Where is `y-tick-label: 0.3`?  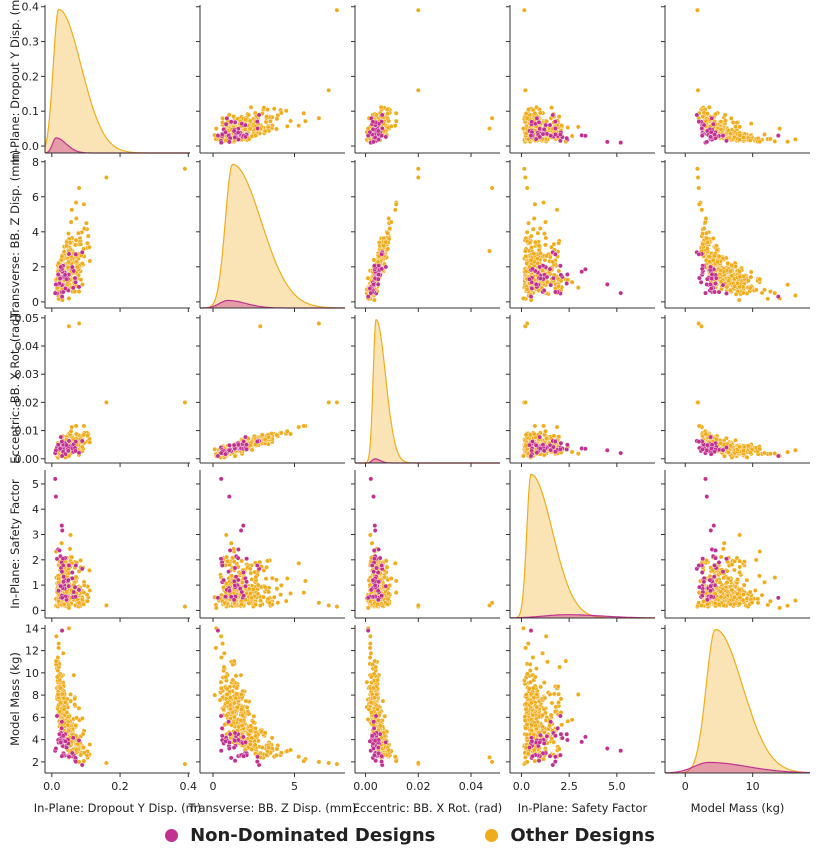 y-tick-label: 0.3 is located at coordinates (31, 42).